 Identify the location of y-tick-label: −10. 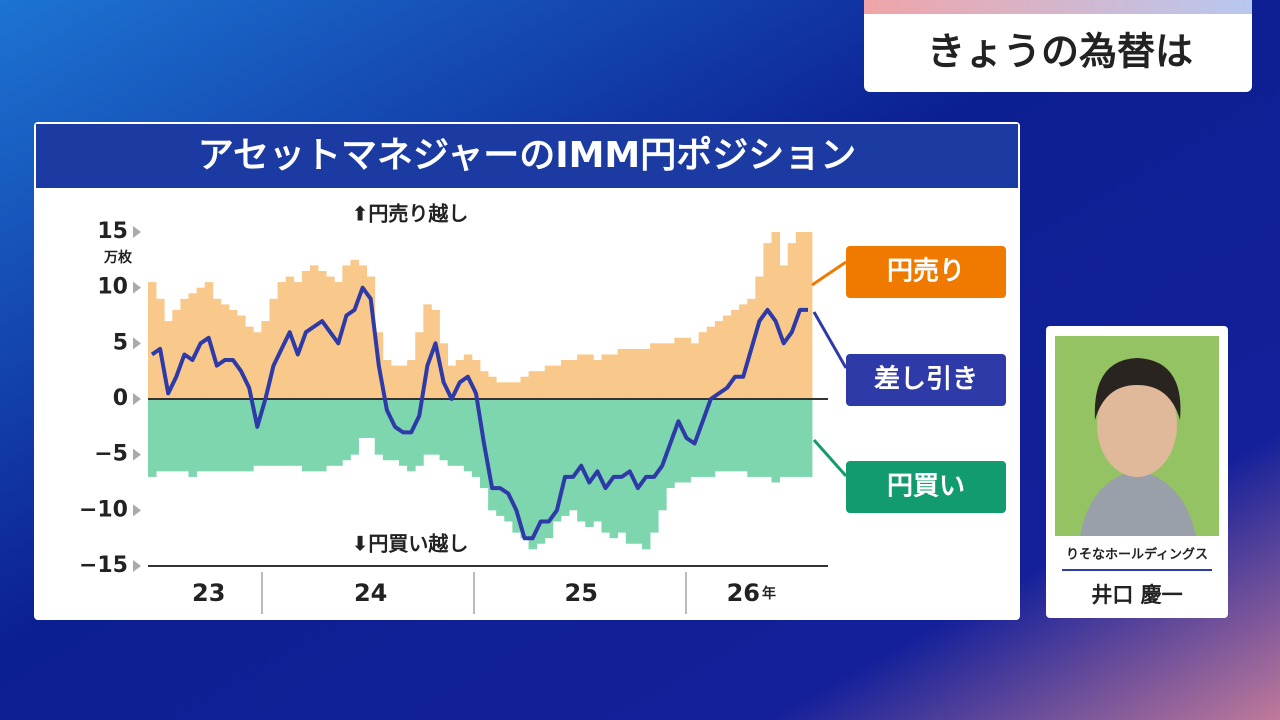
(103, 509).